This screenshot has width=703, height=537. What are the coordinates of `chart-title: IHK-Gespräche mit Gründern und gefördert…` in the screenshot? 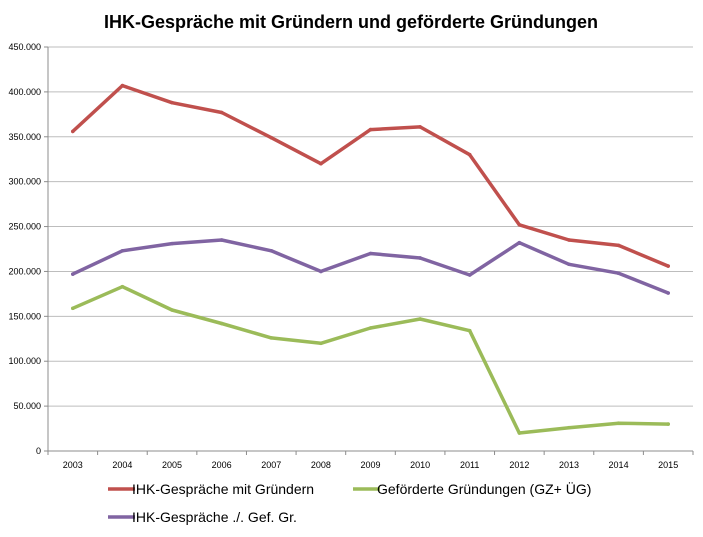 It's located at (351, 22).